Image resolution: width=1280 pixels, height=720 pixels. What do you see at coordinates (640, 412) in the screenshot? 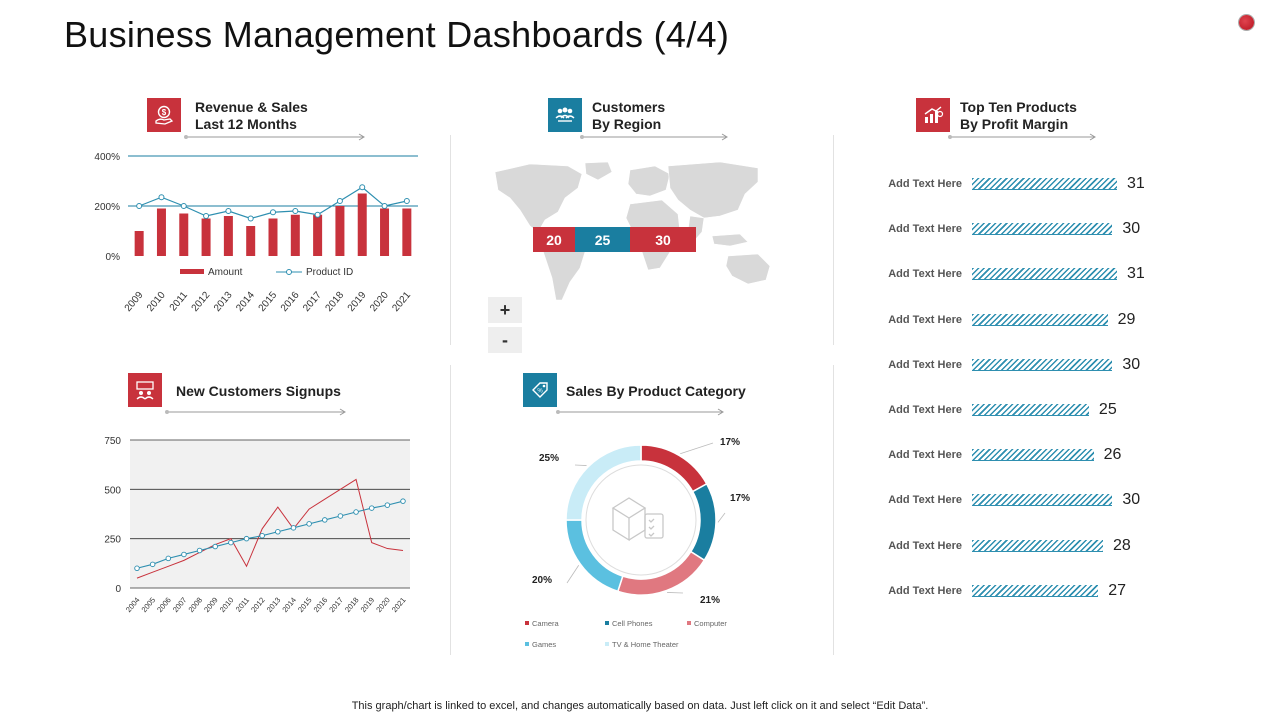
I see `sales-category-title-underline` at bounding box center [640, 412].